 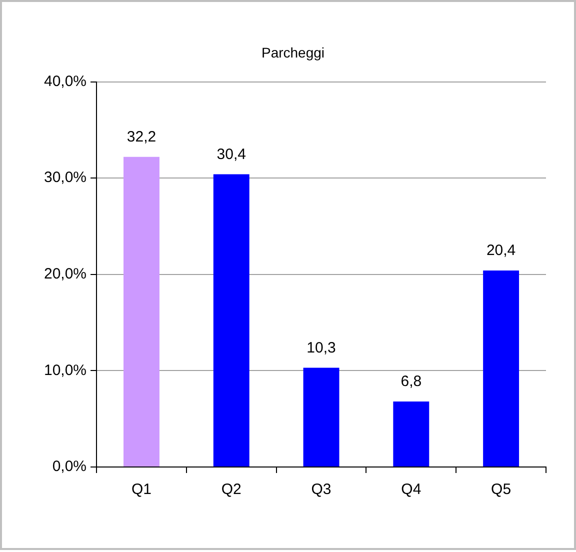 I want to click on data-label: 10,3, so click(x=321, y=347).